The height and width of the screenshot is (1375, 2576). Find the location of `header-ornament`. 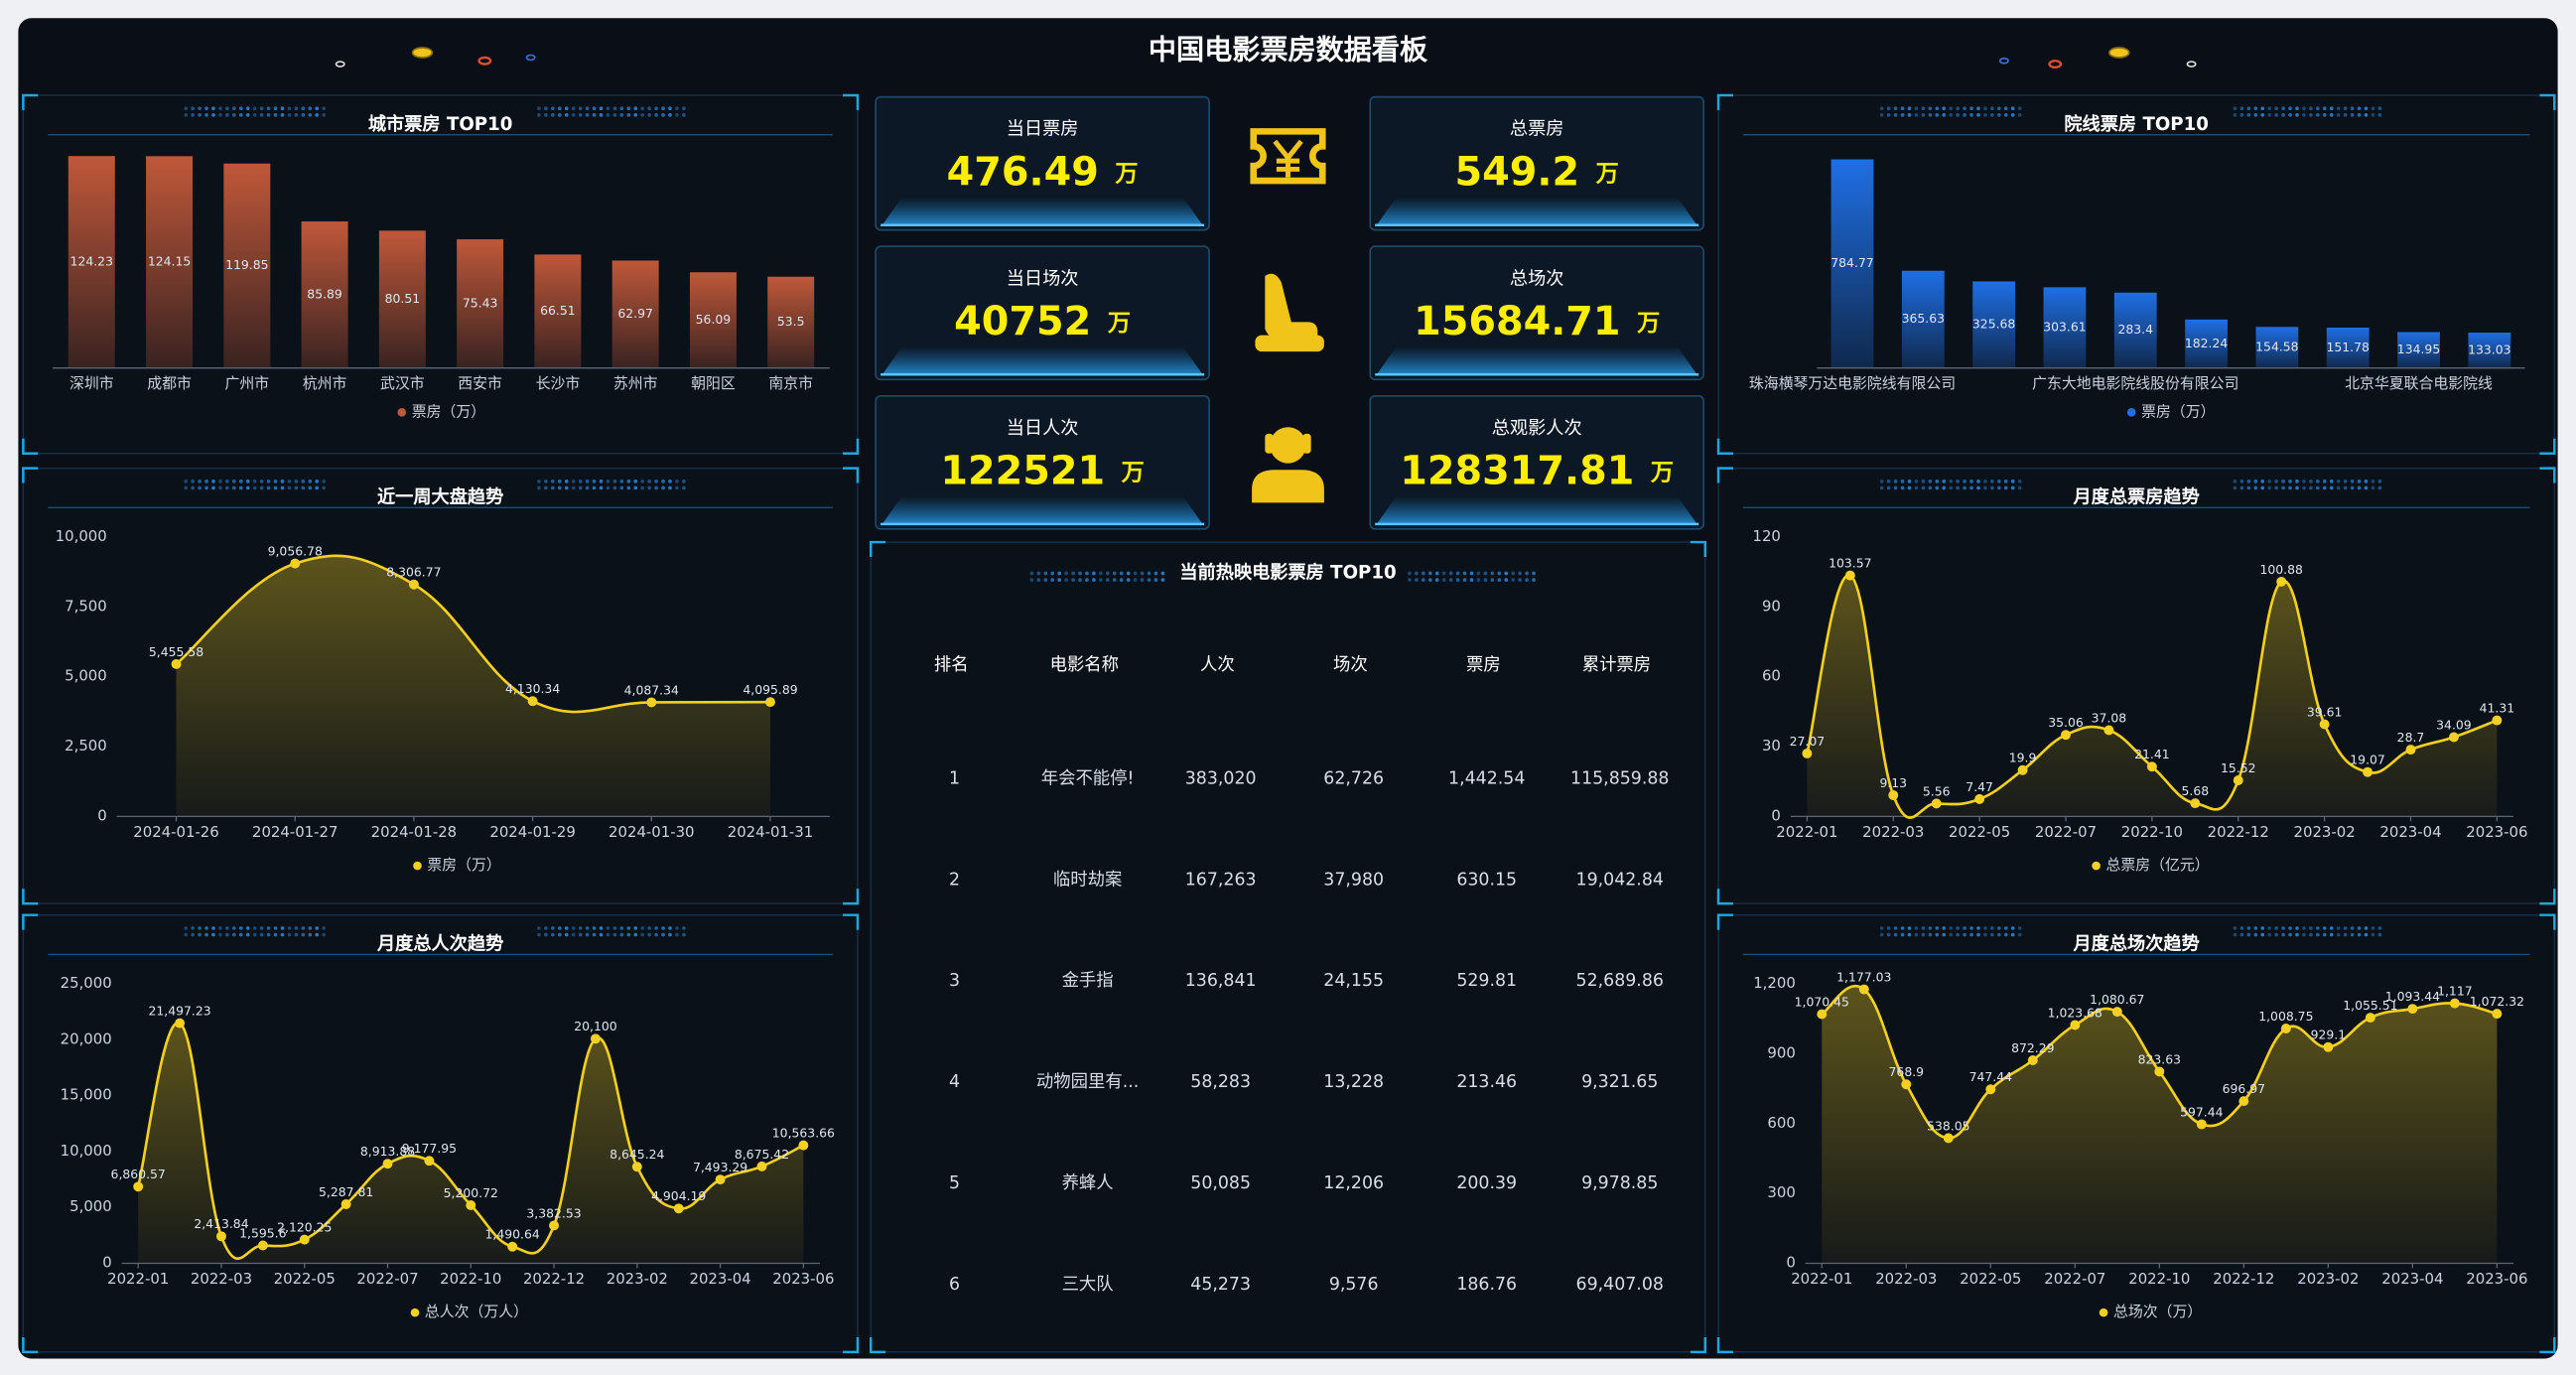

header-ornament is located at coordinates (1266, 58).